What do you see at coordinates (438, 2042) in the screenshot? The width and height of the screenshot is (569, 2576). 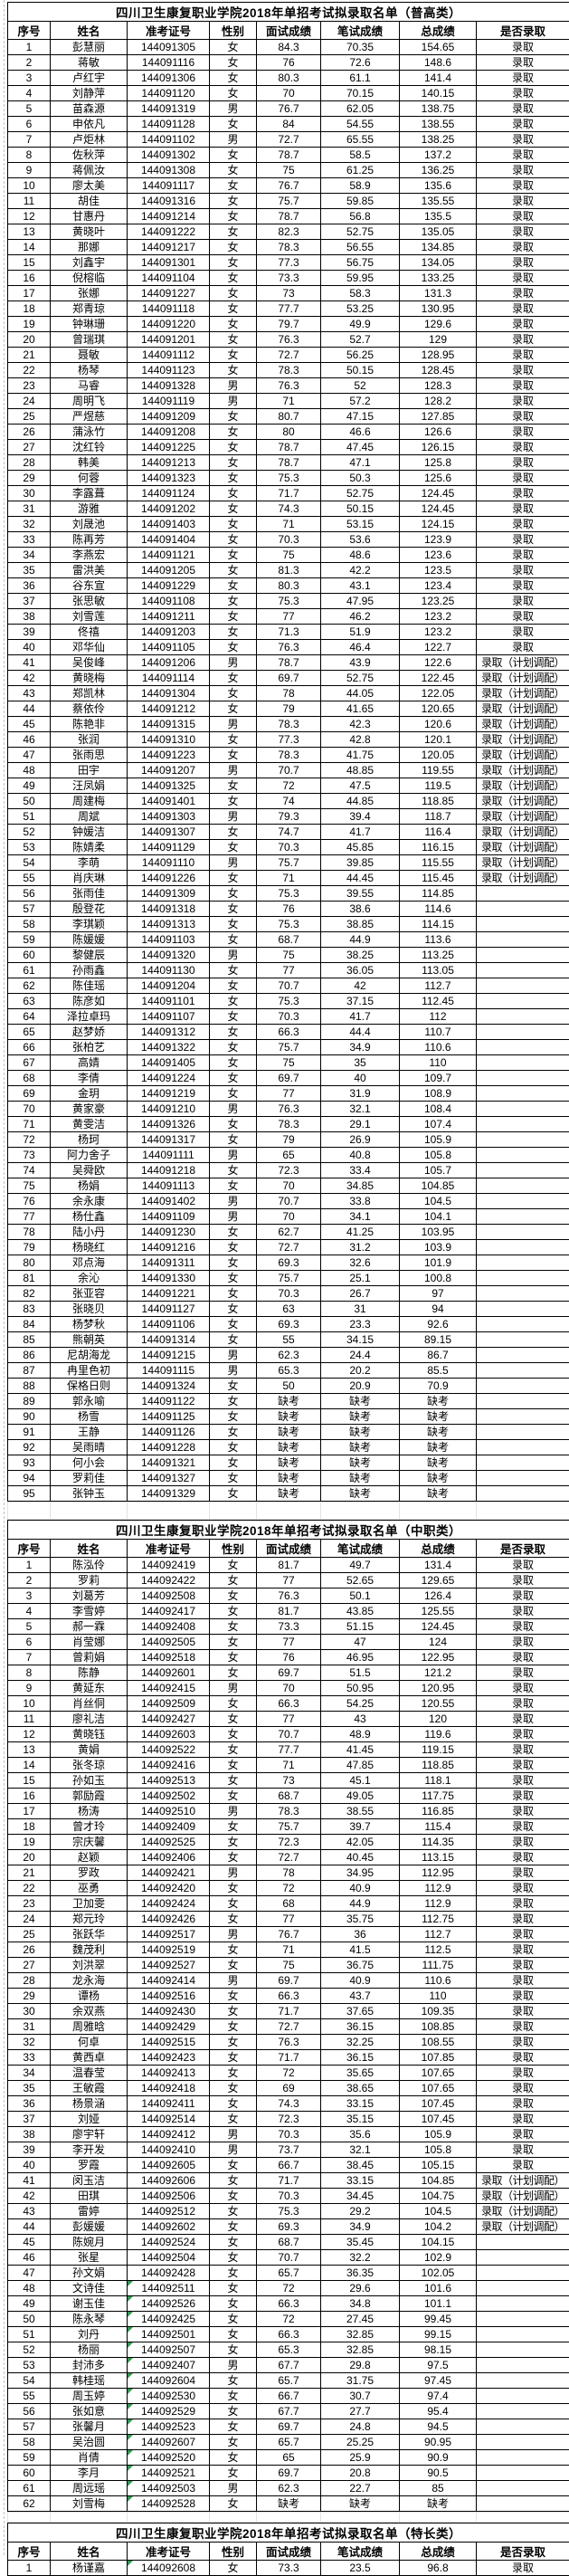 I see `cell-total-score: 108.55` at bounding box center [438, 2042].